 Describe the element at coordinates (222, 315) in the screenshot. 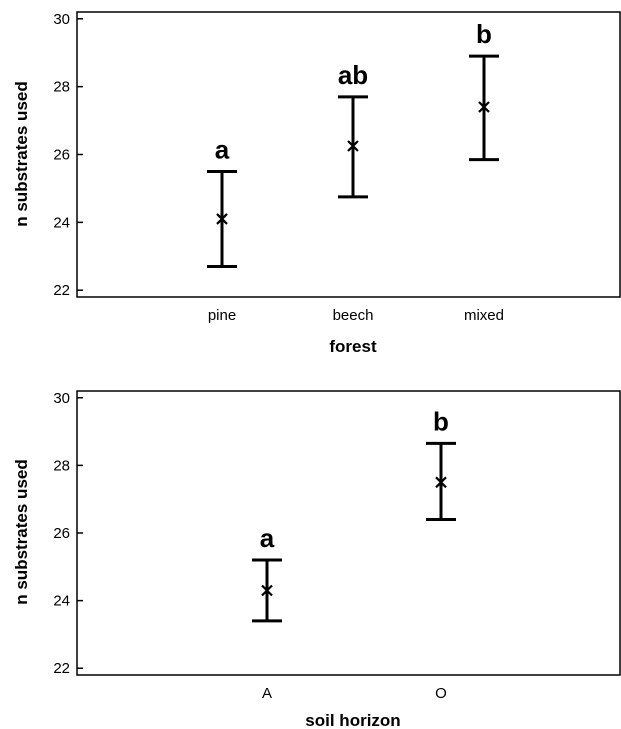

I see `x-tick-label: pine` at that location.